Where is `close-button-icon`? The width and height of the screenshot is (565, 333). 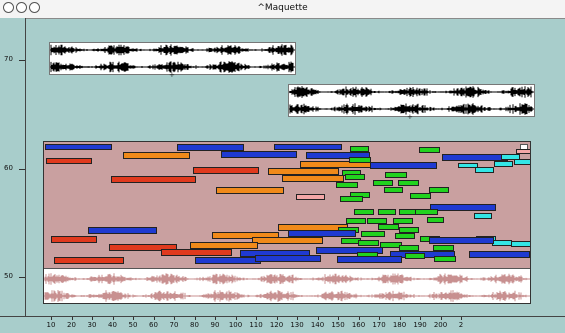 close-button-icon is located at coordinates (8, 7).